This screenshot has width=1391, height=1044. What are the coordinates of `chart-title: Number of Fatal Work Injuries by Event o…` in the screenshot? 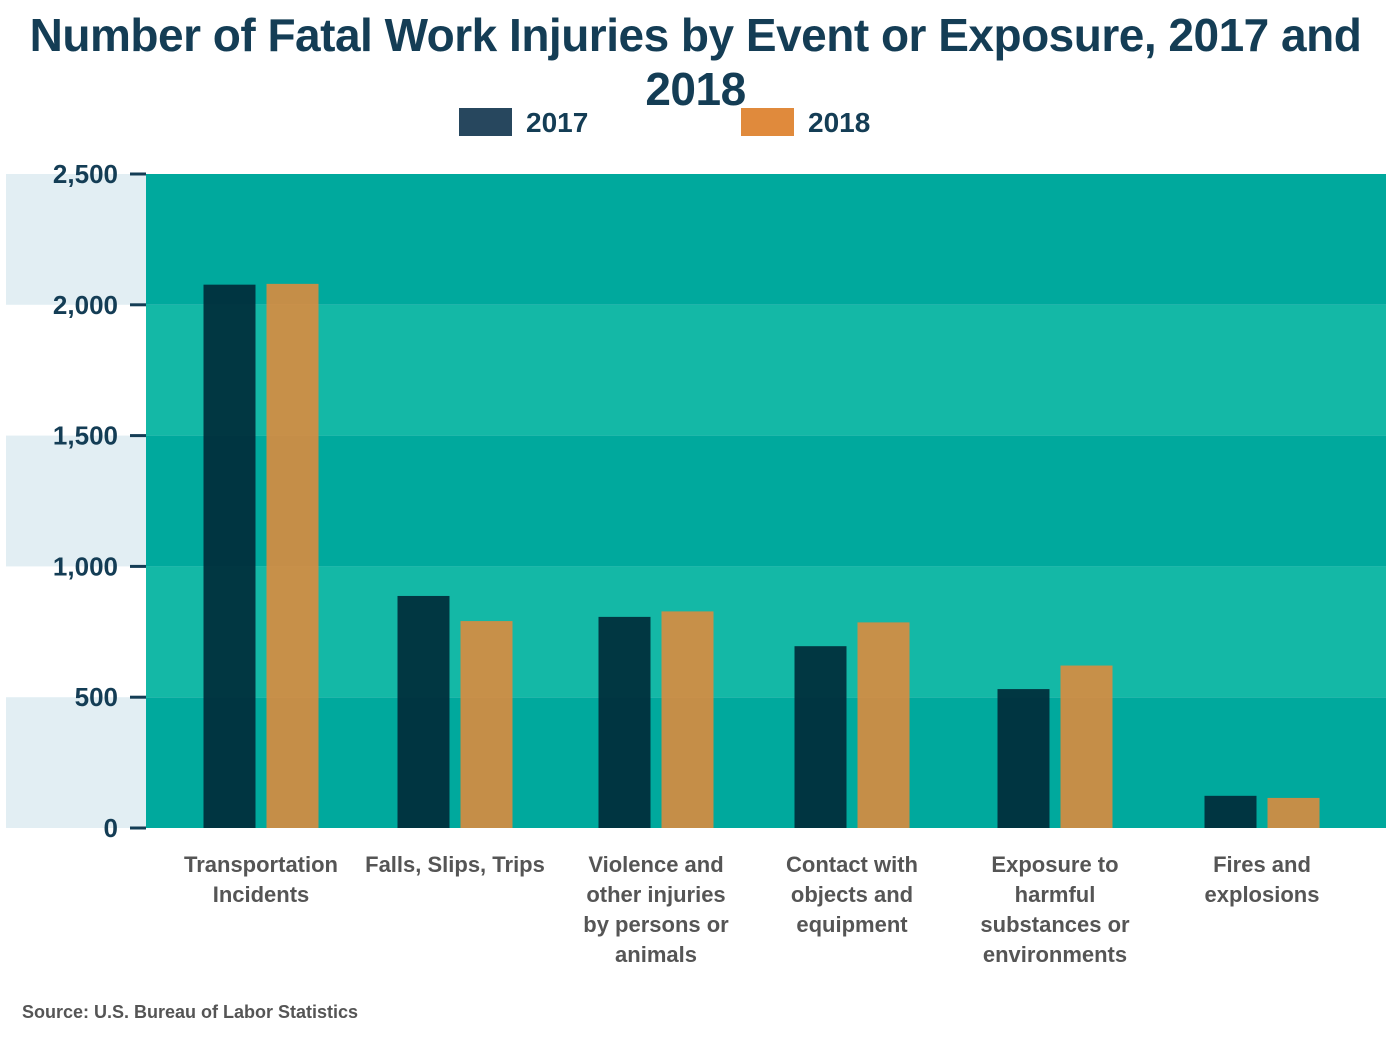 It's located at (695, 62).